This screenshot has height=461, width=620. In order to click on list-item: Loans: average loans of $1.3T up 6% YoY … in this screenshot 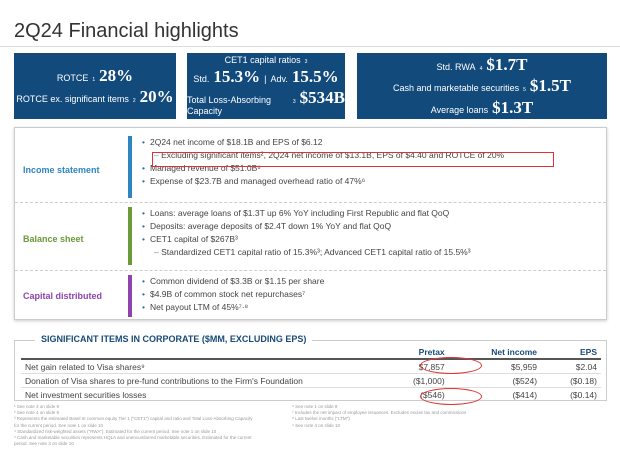, I will do `click(306, 213)`.